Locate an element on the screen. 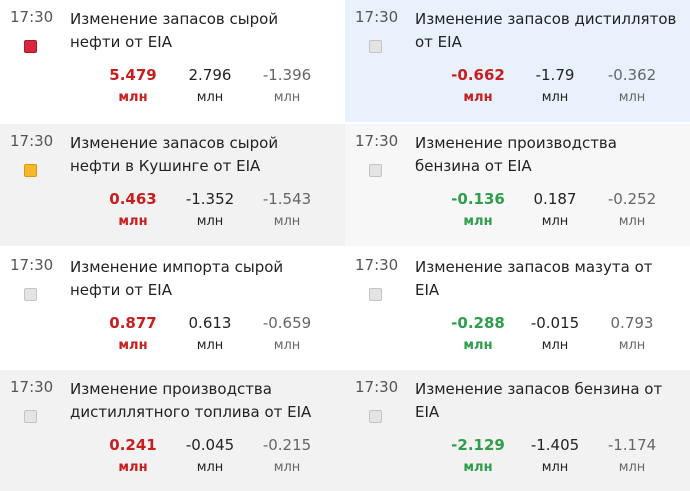  forecast-value: -0.045 is located at coordinates (210, 445).